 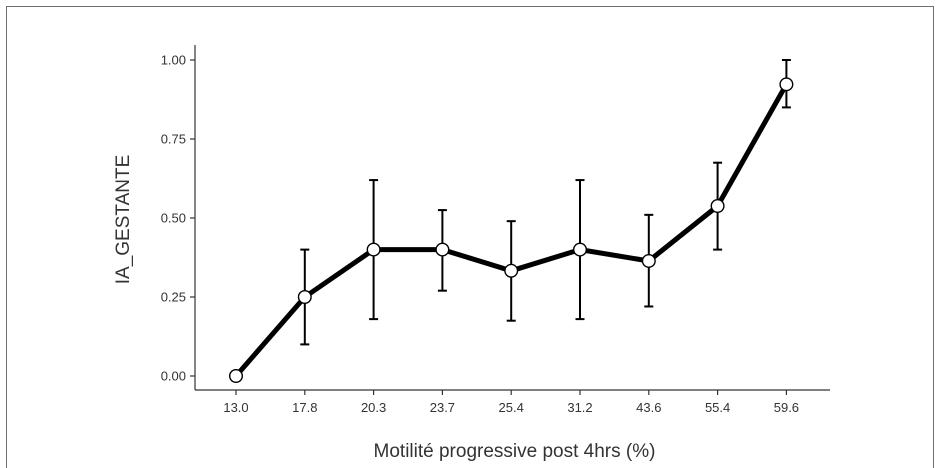 What do you see at coordinates (173, 60) in the screenshot?
I see `y-tick-label: 1.00` at bounding box center [173, 60].